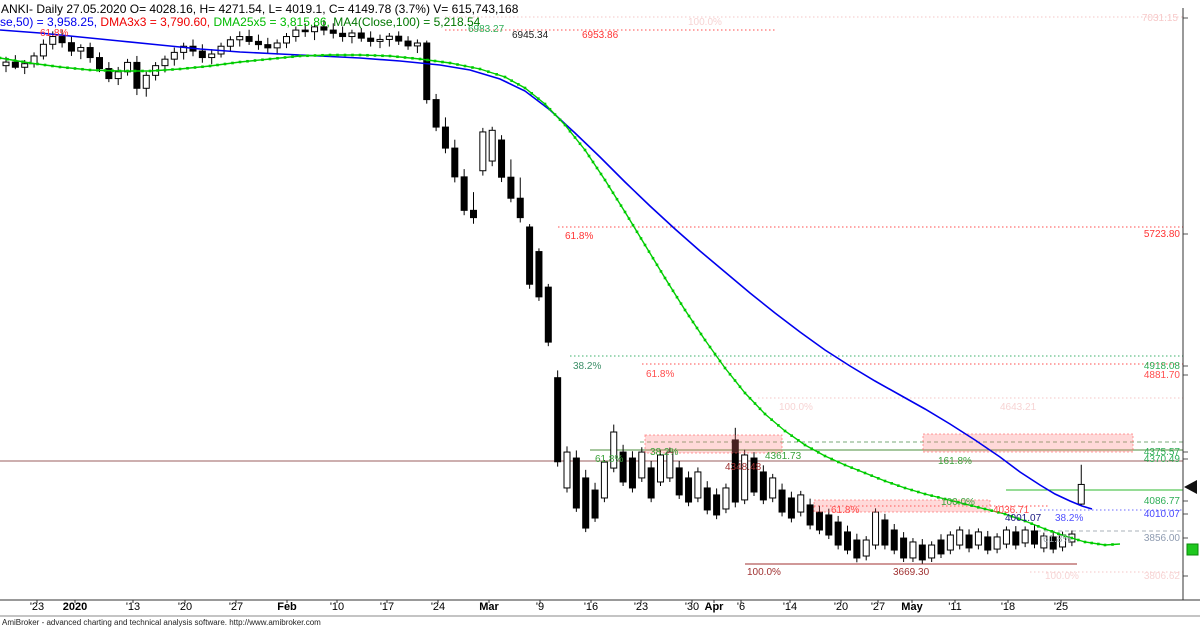 The width and height of the screenshot is (1200, 630). Describe the element at coordinates (660, 374) in the screenshot. I see `fib-label: 61.8%` at that location.